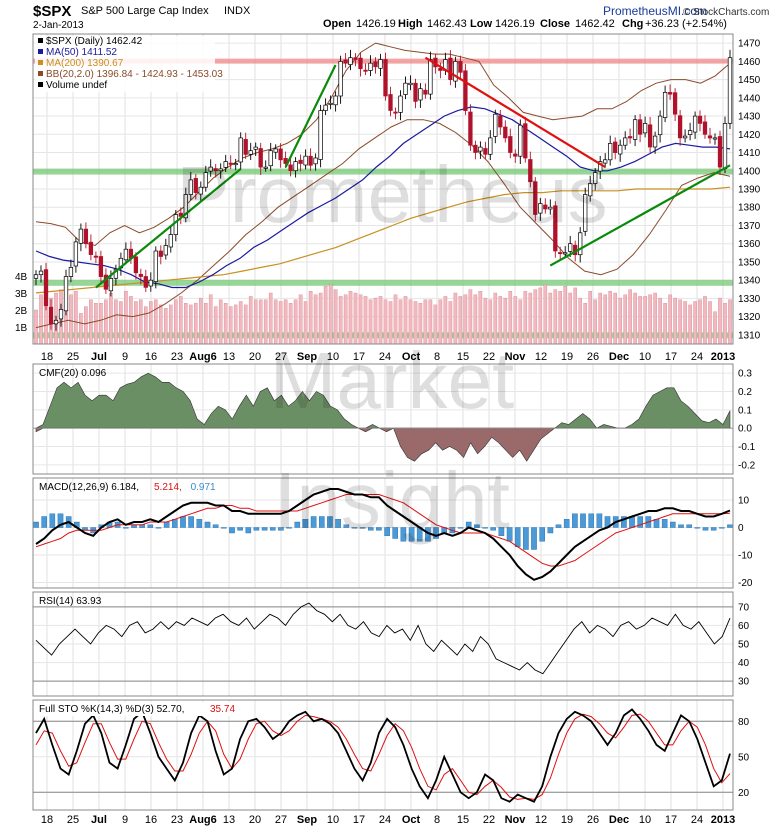 The image size is (780, 833). I want to click on x-tick-label: 2013, so click(723, 820).